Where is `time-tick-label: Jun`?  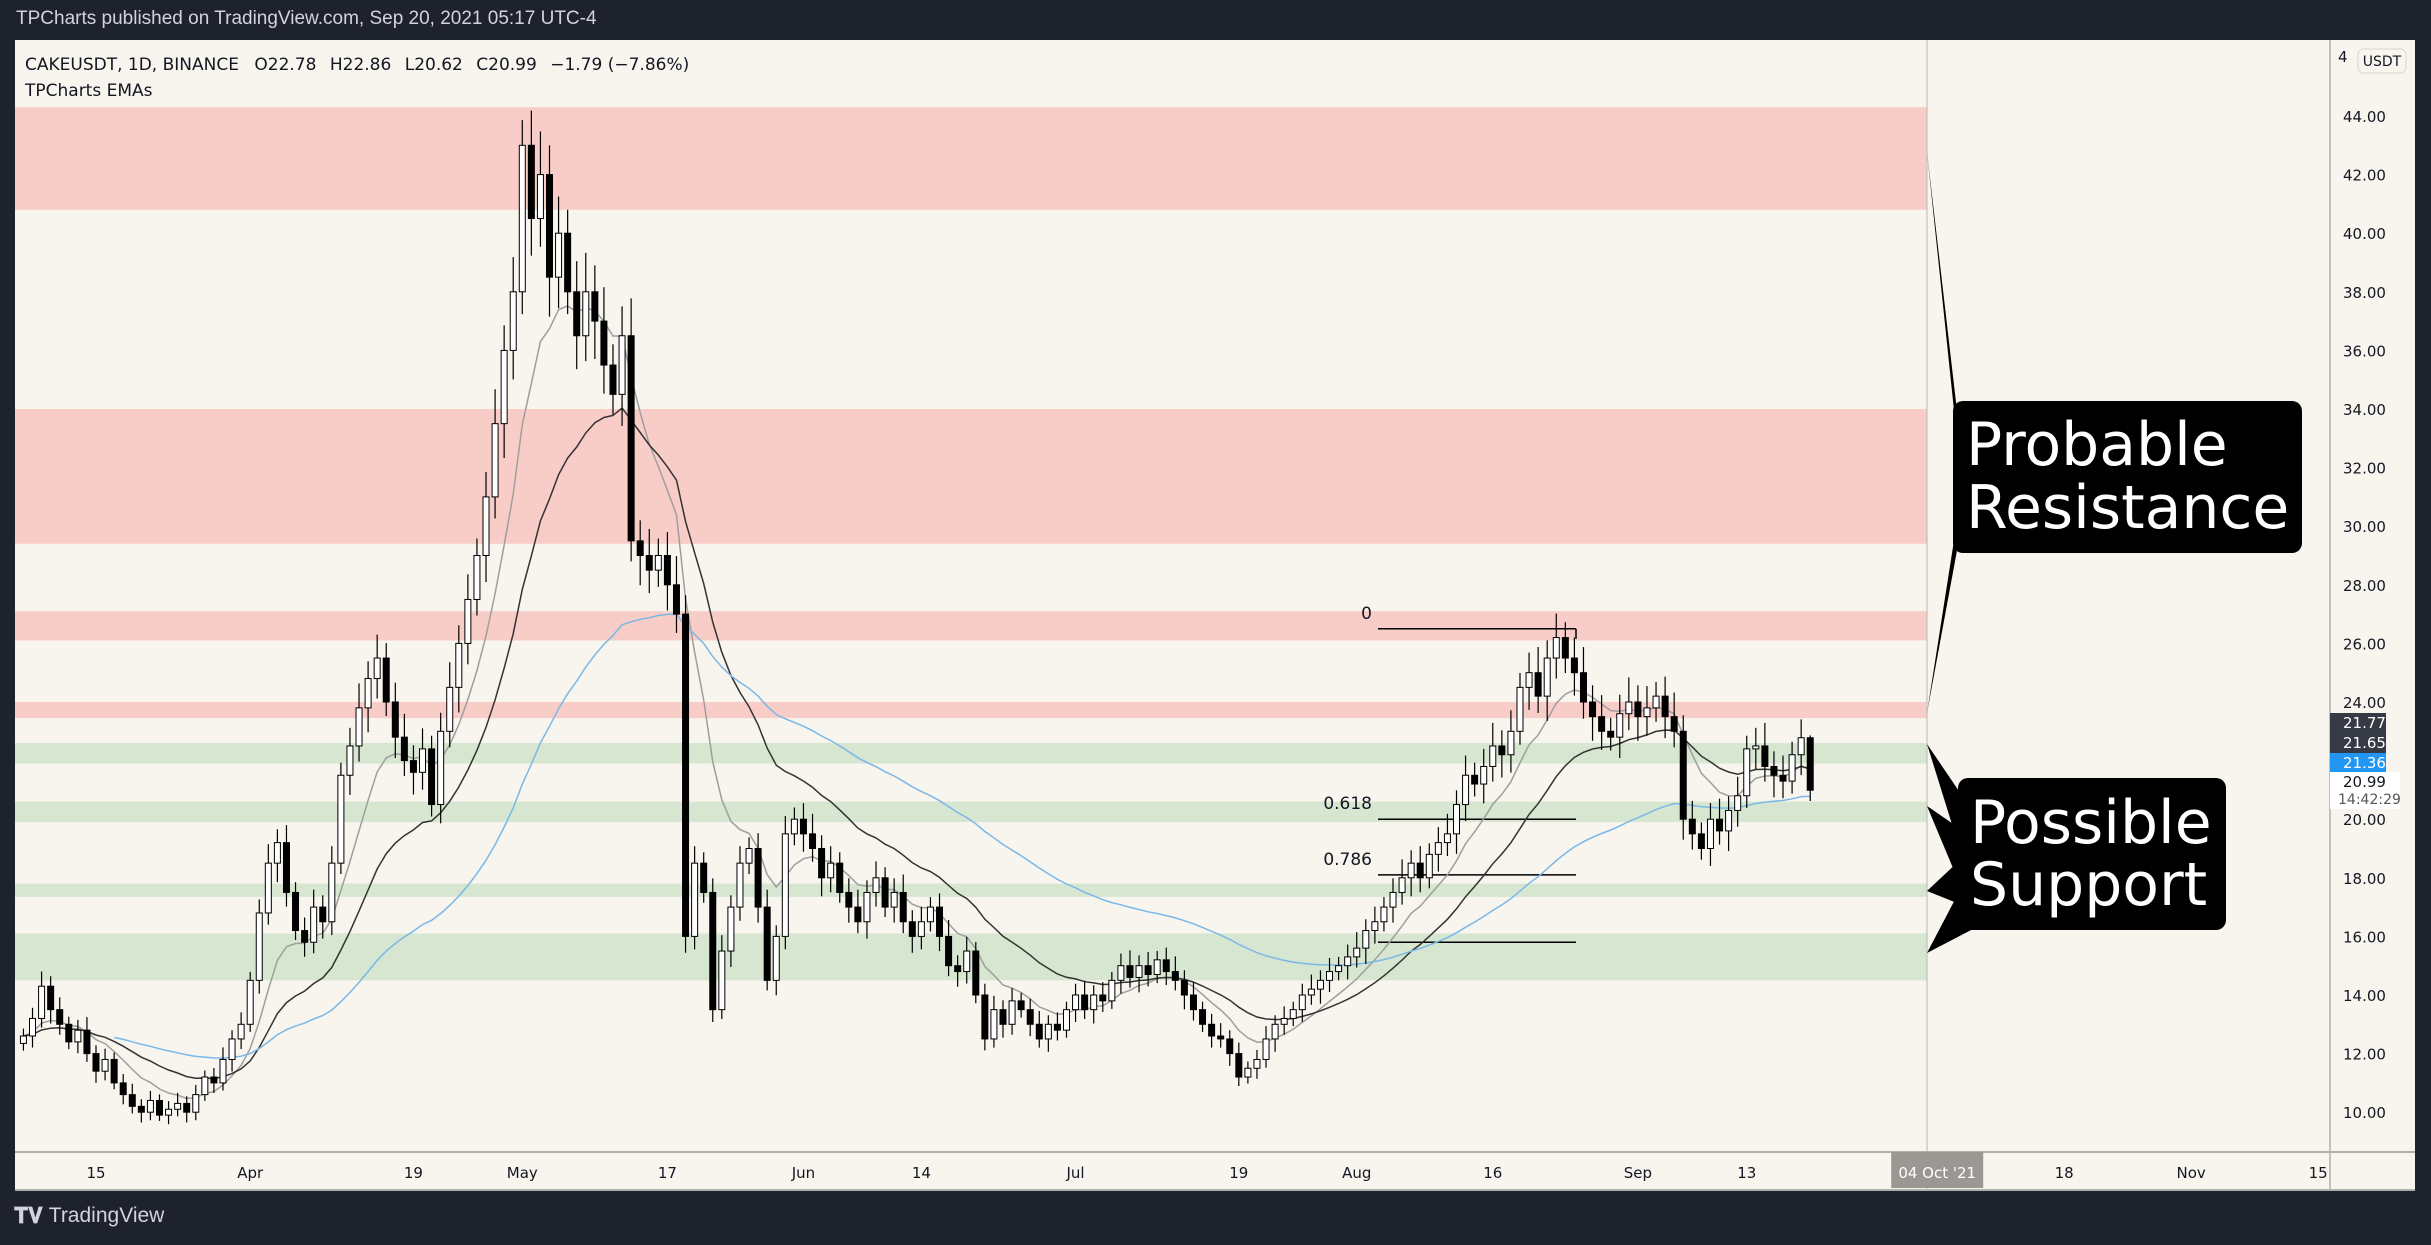 time-tick-label: Jun is located at coordinates (803, 1173).